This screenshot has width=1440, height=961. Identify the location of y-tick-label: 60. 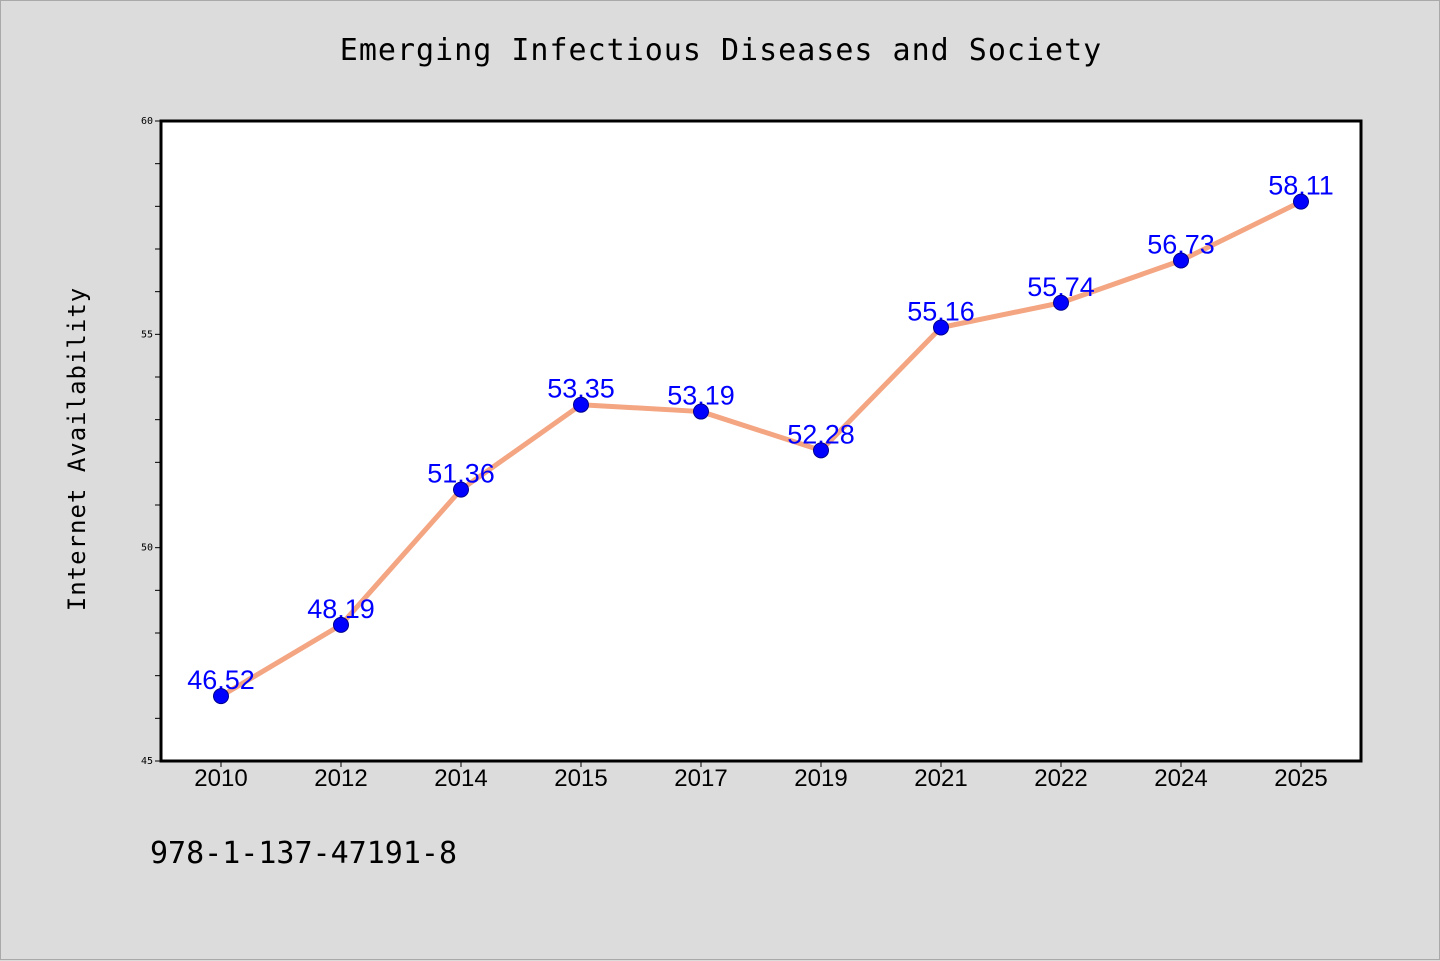
(147, 121).